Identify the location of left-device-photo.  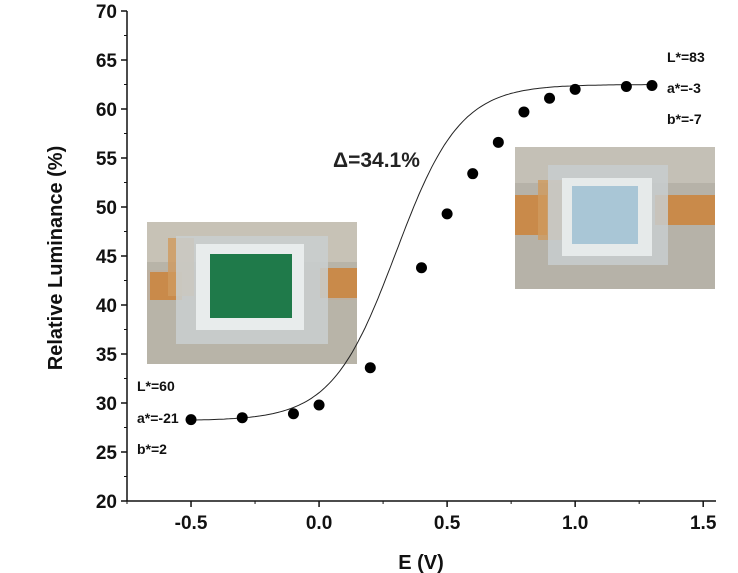
(252, 293).